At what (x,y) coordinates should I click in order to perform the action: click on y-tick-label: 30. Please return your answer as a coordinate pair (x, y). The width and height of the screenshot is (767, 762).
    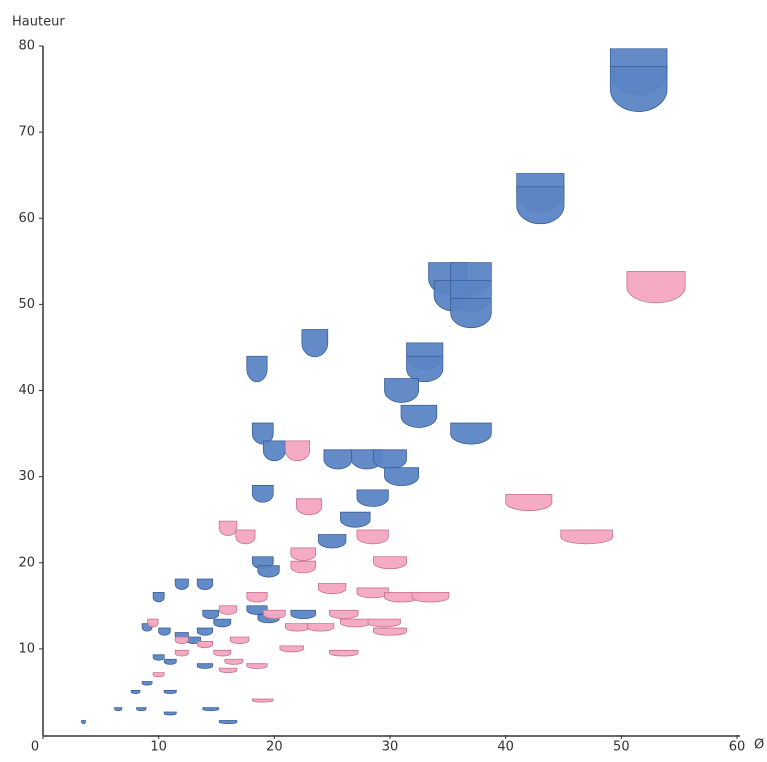
    Looking at the image, I should click on (26, 476).